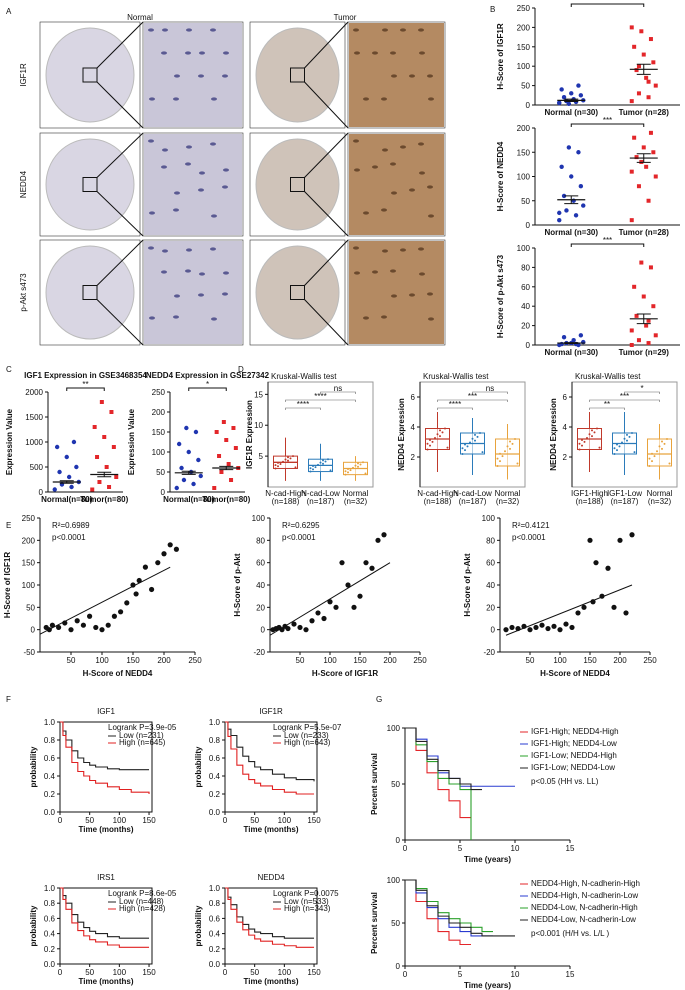 This screenshot has width=685, height=990. What do you see at coordinates (571, 352) in the screenshot?
I see `group-label: Normal (n=30)` at bounding box center [571, 352].